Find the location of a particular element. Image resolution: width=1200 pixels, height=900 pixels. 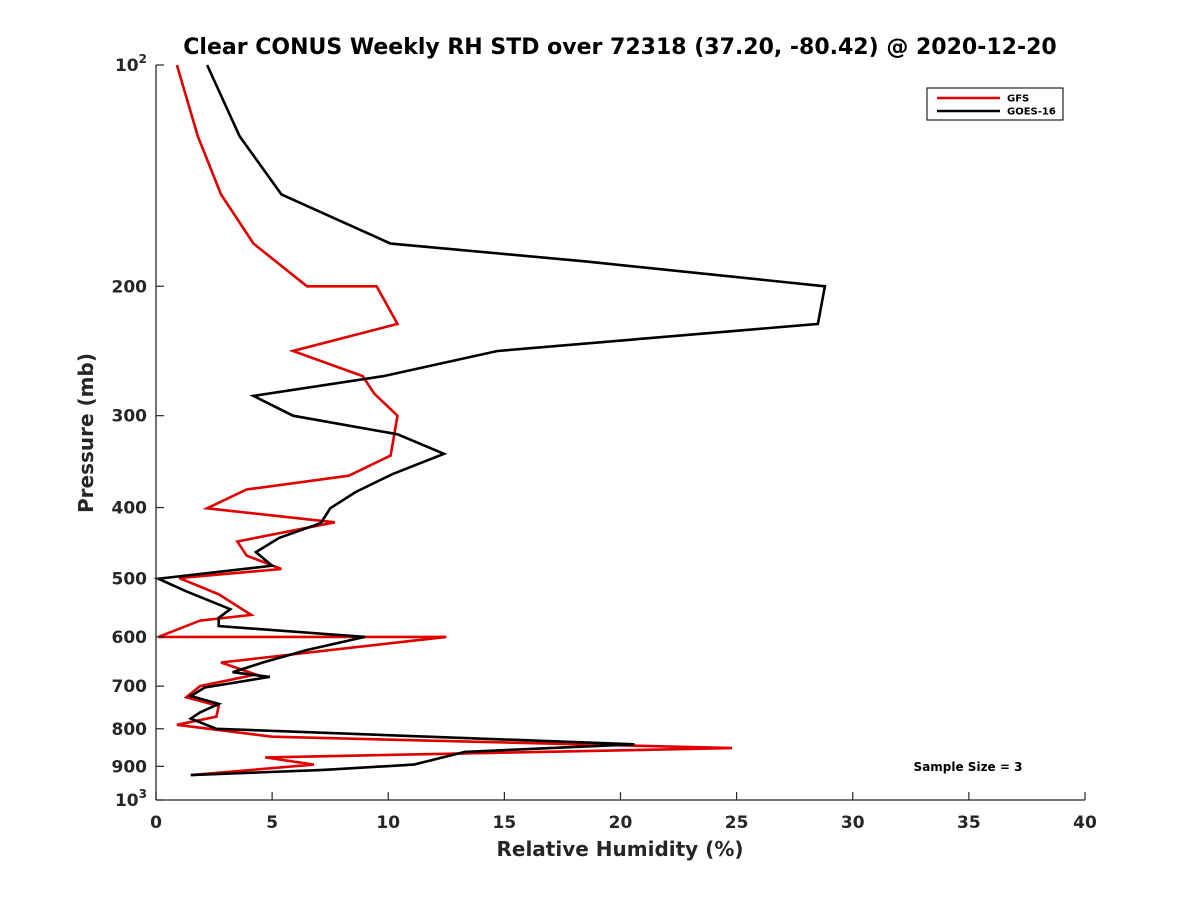

y-tick-label: 10³ is located at coordinates (131, 799).